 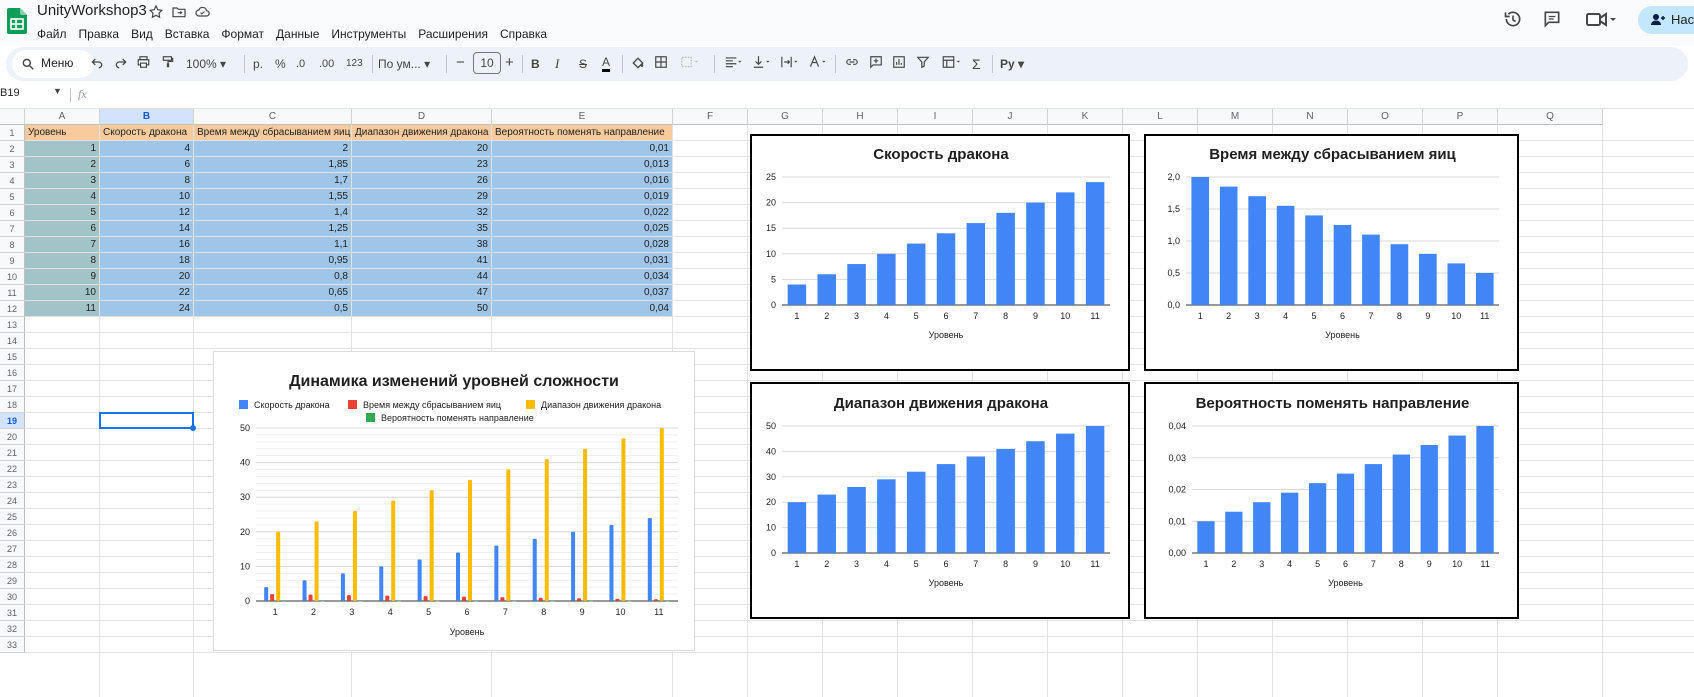 I want to click on insert-link-icon, so click(x=852, y=64).